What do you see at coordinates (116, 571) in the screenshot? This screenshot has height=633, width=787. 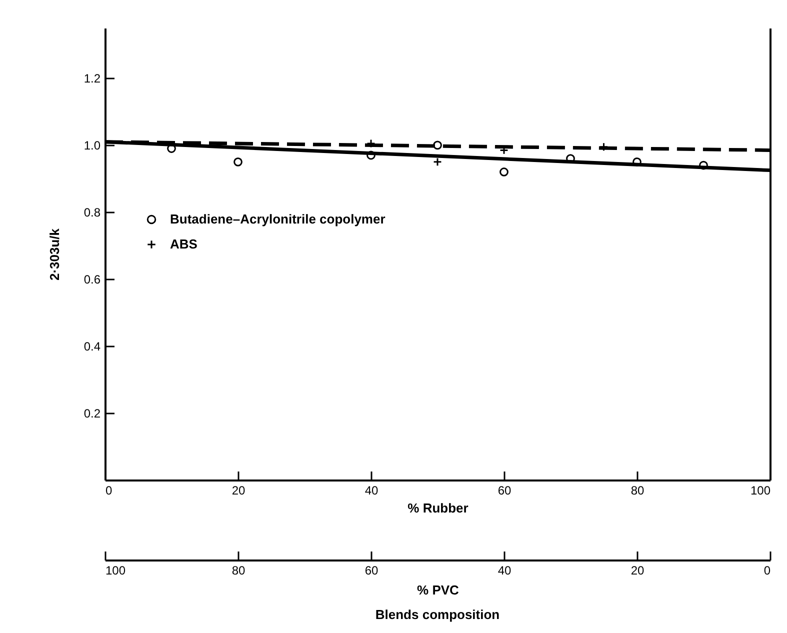 I see `x2-tick-label: 100` at bounding box center [116, 571].